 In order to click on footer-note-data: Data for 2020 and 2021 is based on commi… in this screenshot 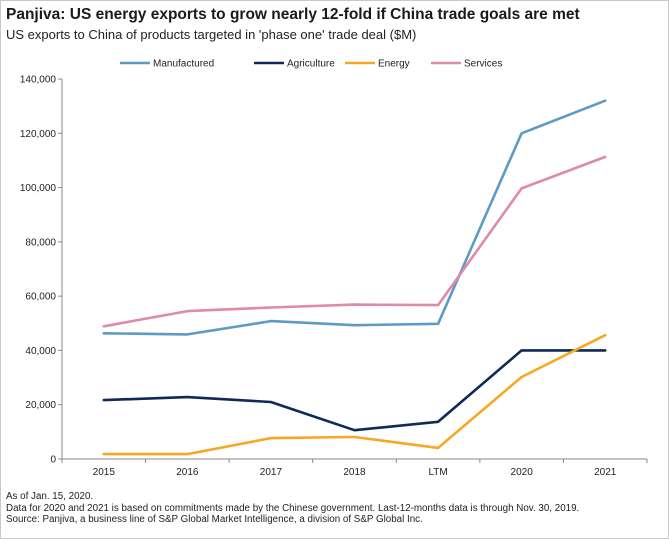, I will do `click(293, 508)`.